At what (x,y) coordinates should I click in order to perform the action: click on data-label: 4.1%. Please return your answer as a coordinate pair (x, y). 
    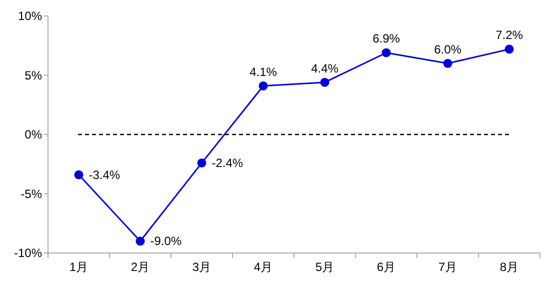
    Looking at the image, I should click on (264, 71).